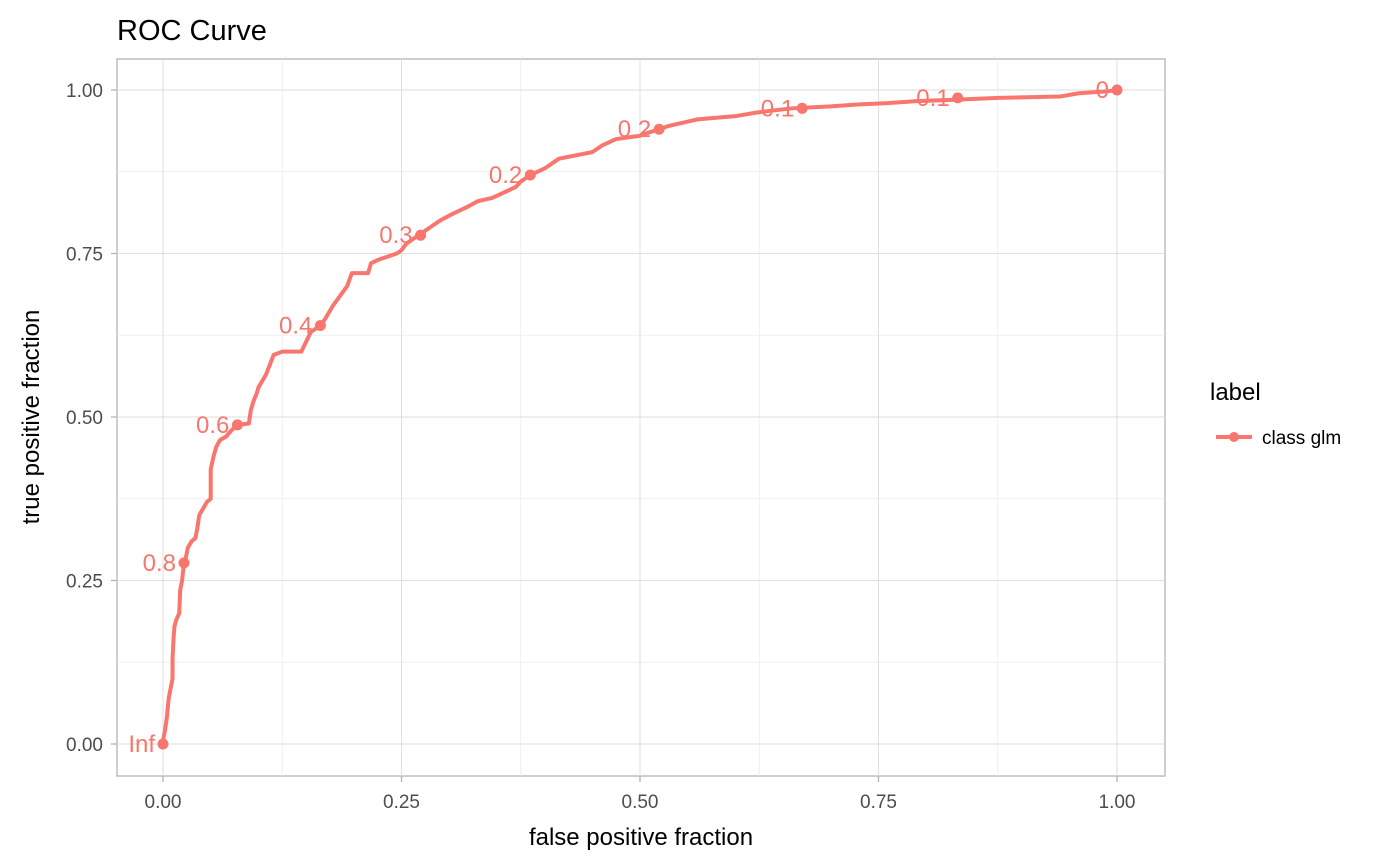 This screenshot has height=866, width=1400. I want to click on x-tick-label: 0.50, so click(640, 802).